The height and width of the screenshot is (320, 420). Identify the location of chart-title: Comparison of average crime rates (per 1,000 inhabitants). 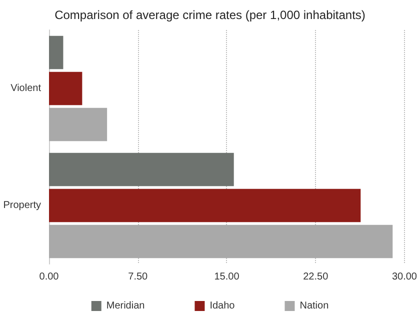
(210, 15).